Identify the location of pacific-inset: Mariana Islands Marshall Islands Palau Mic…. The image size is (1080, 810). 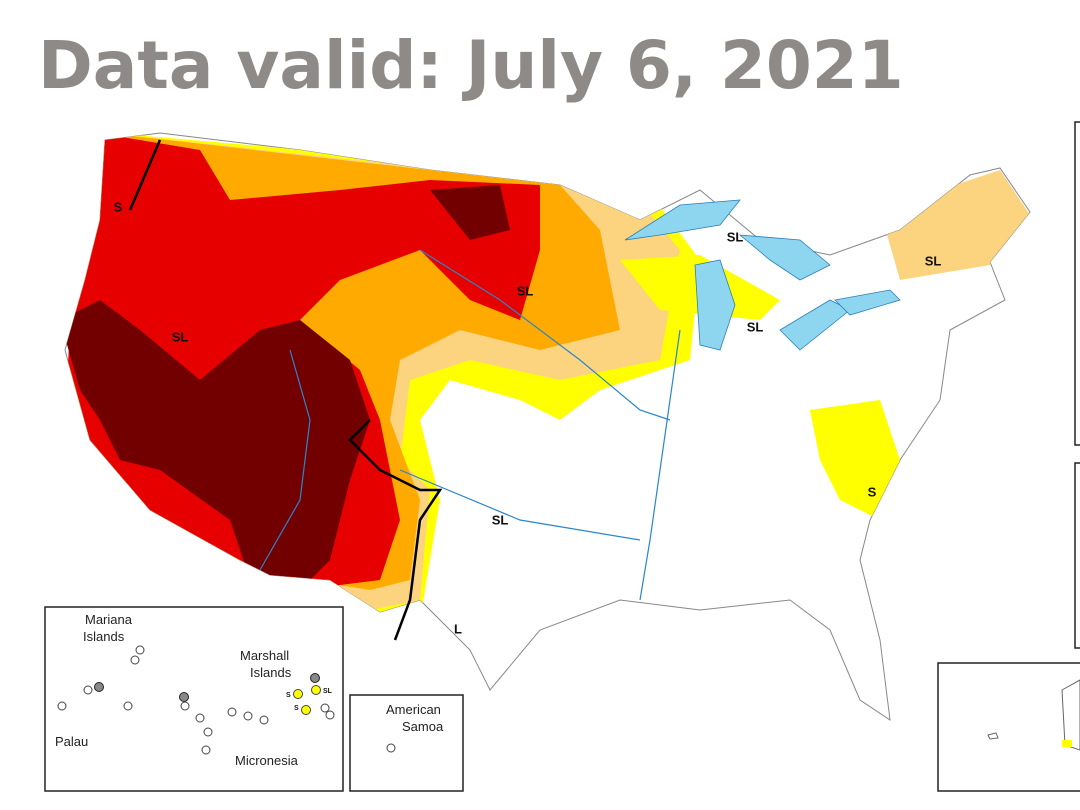
(194, 699).